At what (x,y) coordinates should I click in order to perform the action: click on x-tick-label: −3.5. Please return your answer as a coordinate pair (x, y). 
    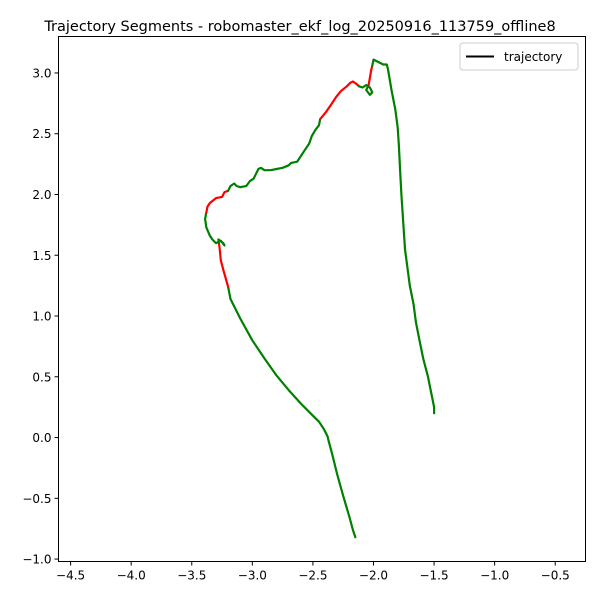
    Looking at the image, I should click on (191, 576).